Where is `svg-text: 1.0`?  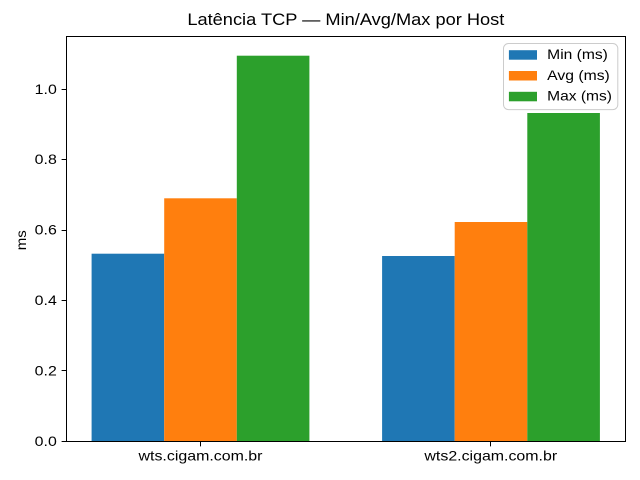
svg-text: 1.0 is located at coordinates (46, 89).